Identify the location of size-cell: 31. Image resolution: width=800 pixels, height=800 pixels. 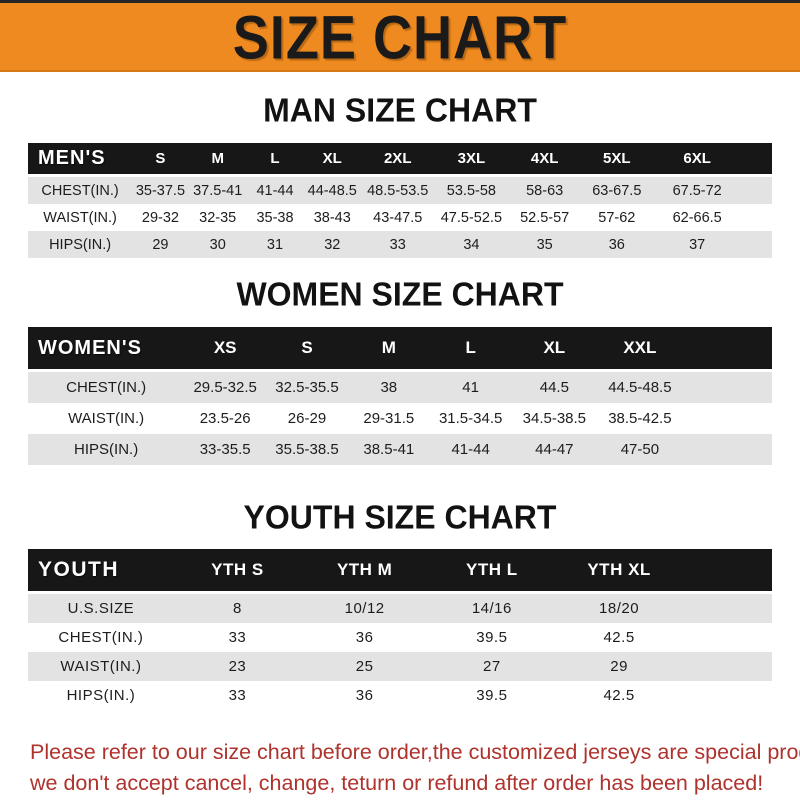
(275, 244).